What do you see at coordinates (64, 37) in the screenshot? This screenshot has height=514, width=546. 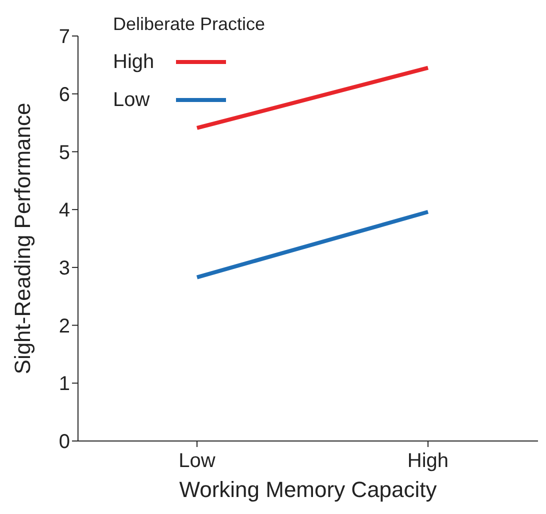 I see `y-tick-label: 7` at bounding box center [64, 37].